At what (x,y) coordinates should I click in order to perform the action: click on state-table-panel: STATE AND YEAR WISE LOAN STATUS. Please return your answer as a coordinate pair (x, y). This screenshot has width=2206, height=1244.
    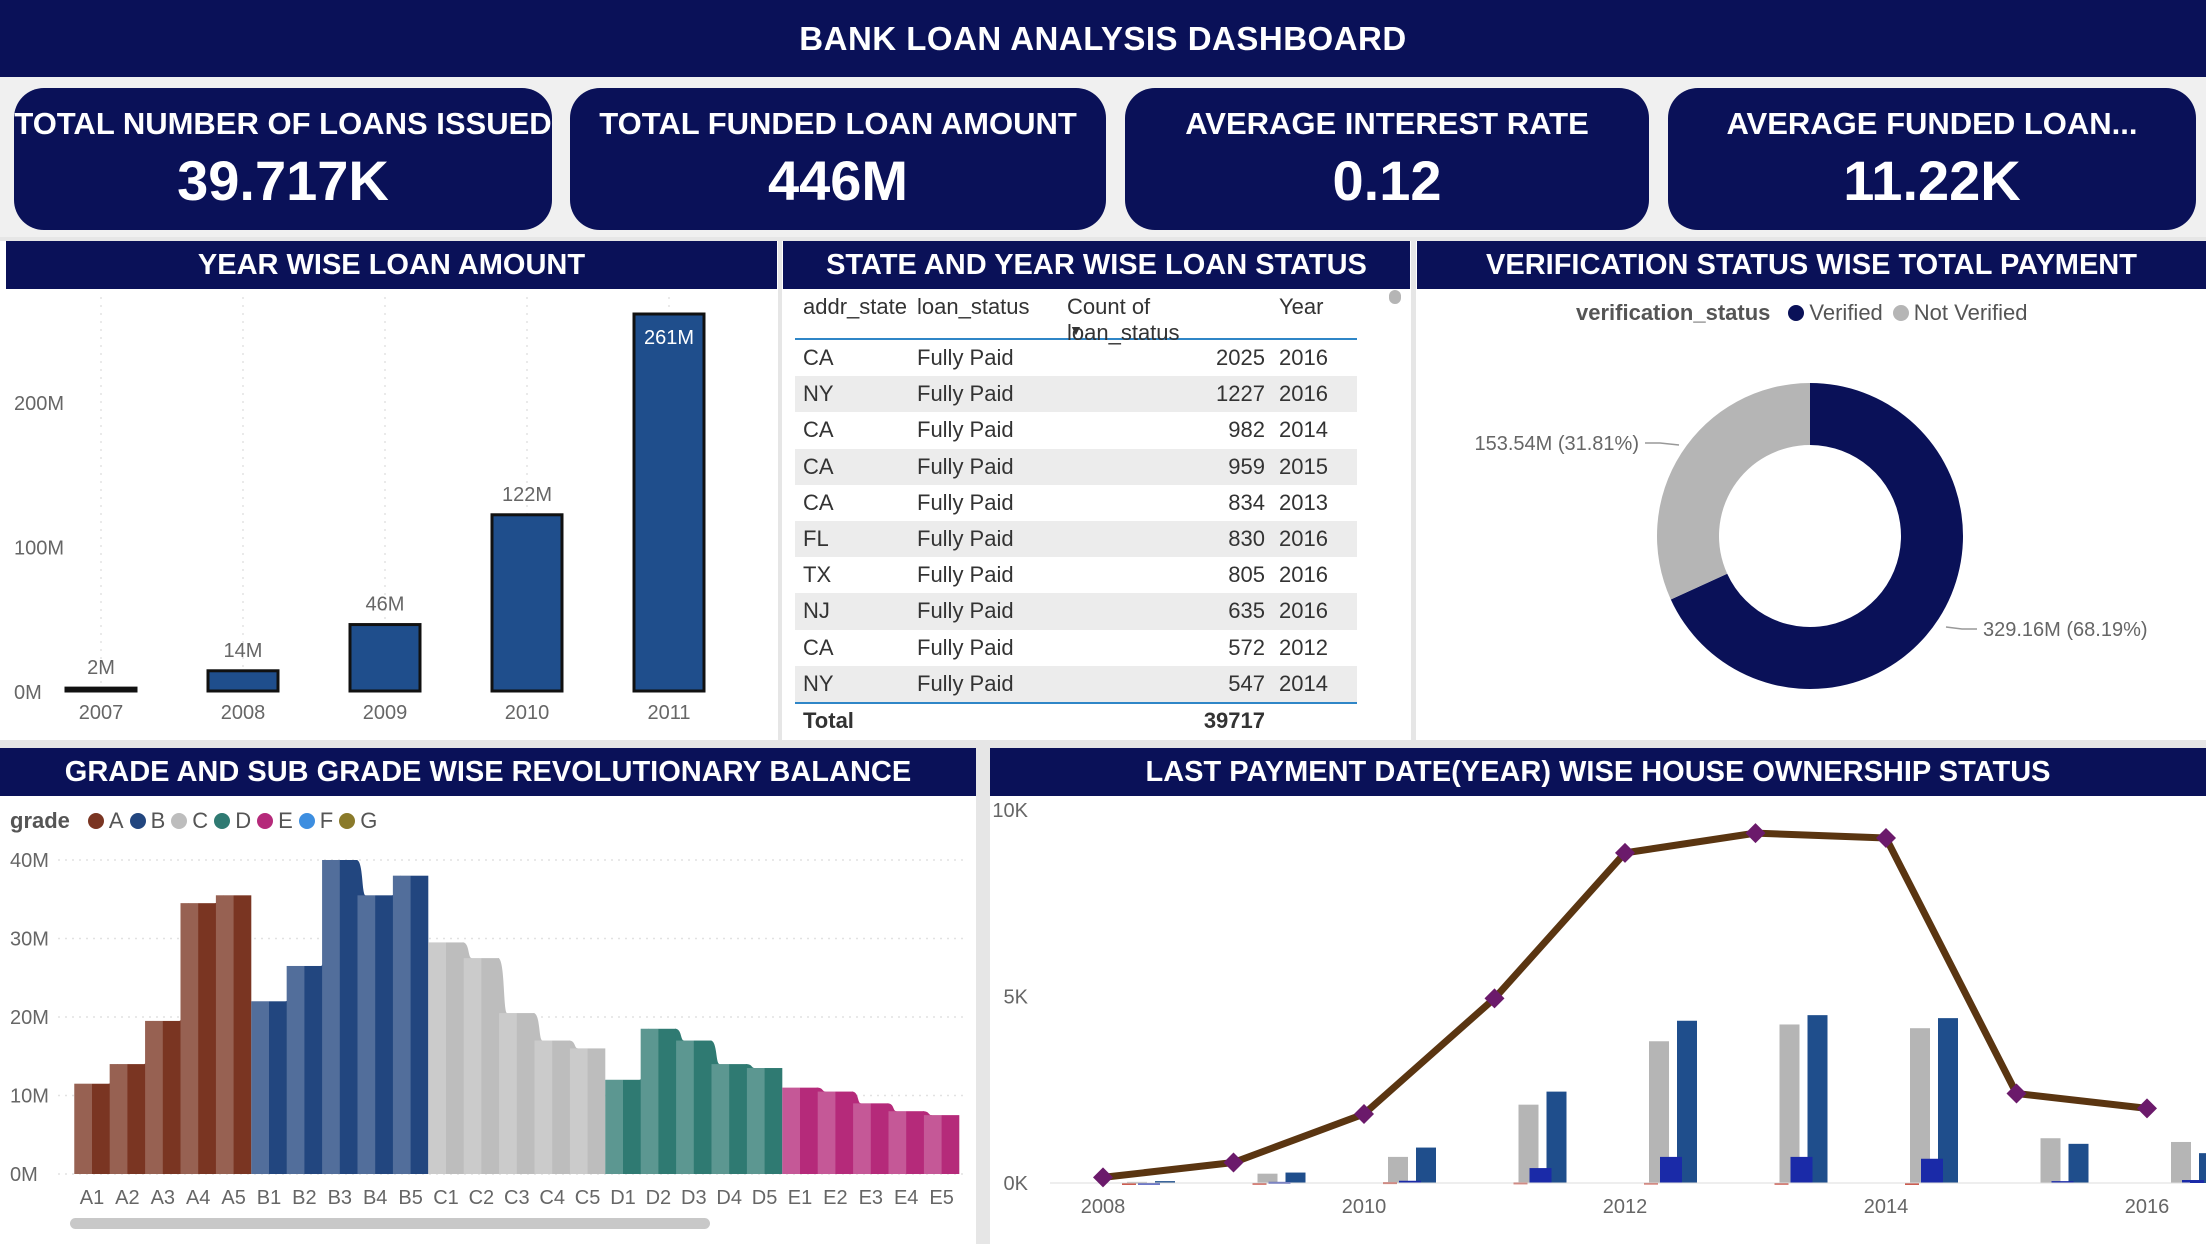
    Looking at the image, I should click on (1096, 490).